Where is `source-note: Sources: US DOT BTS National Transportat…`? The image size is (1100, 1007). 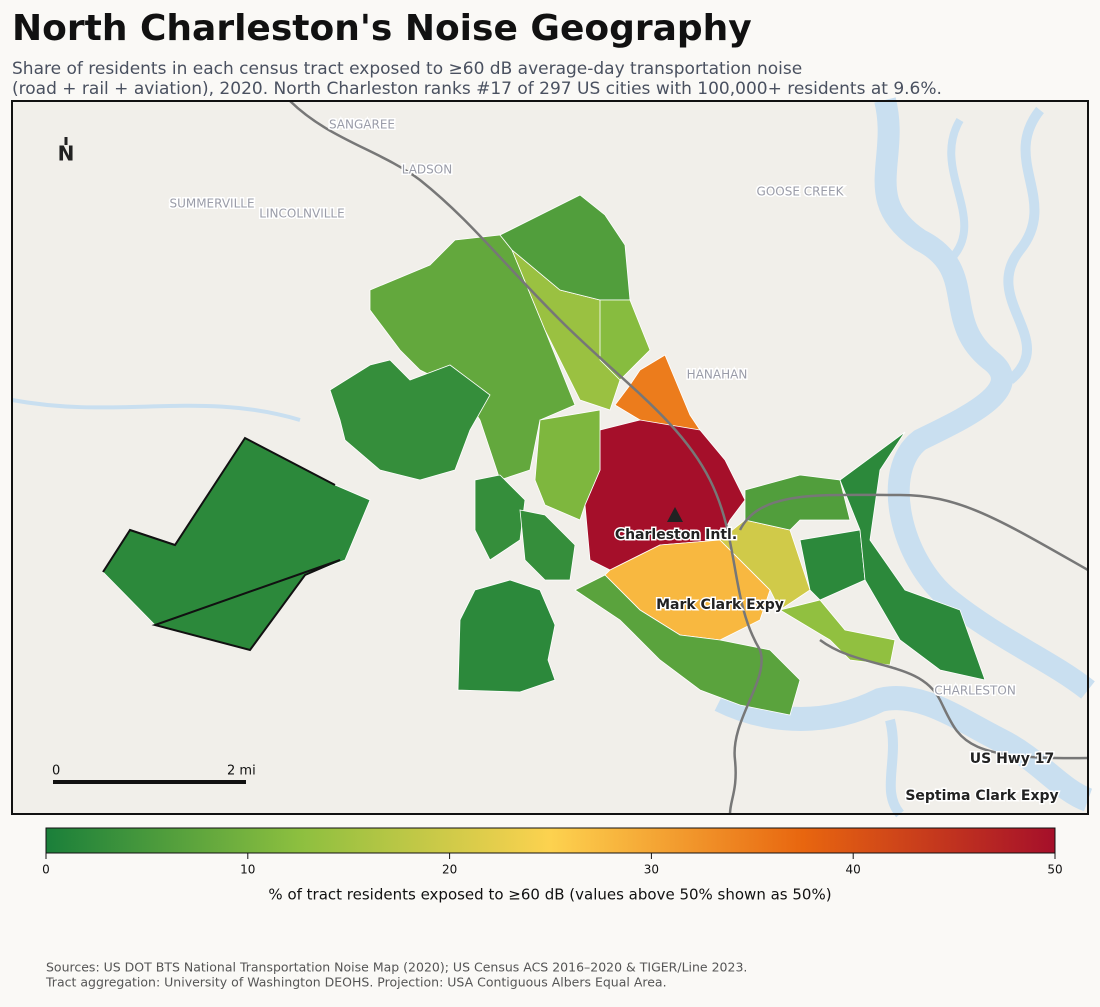 source-note: Sources: US DOT BTS National Transportat… is located at coordinates (396, 967).